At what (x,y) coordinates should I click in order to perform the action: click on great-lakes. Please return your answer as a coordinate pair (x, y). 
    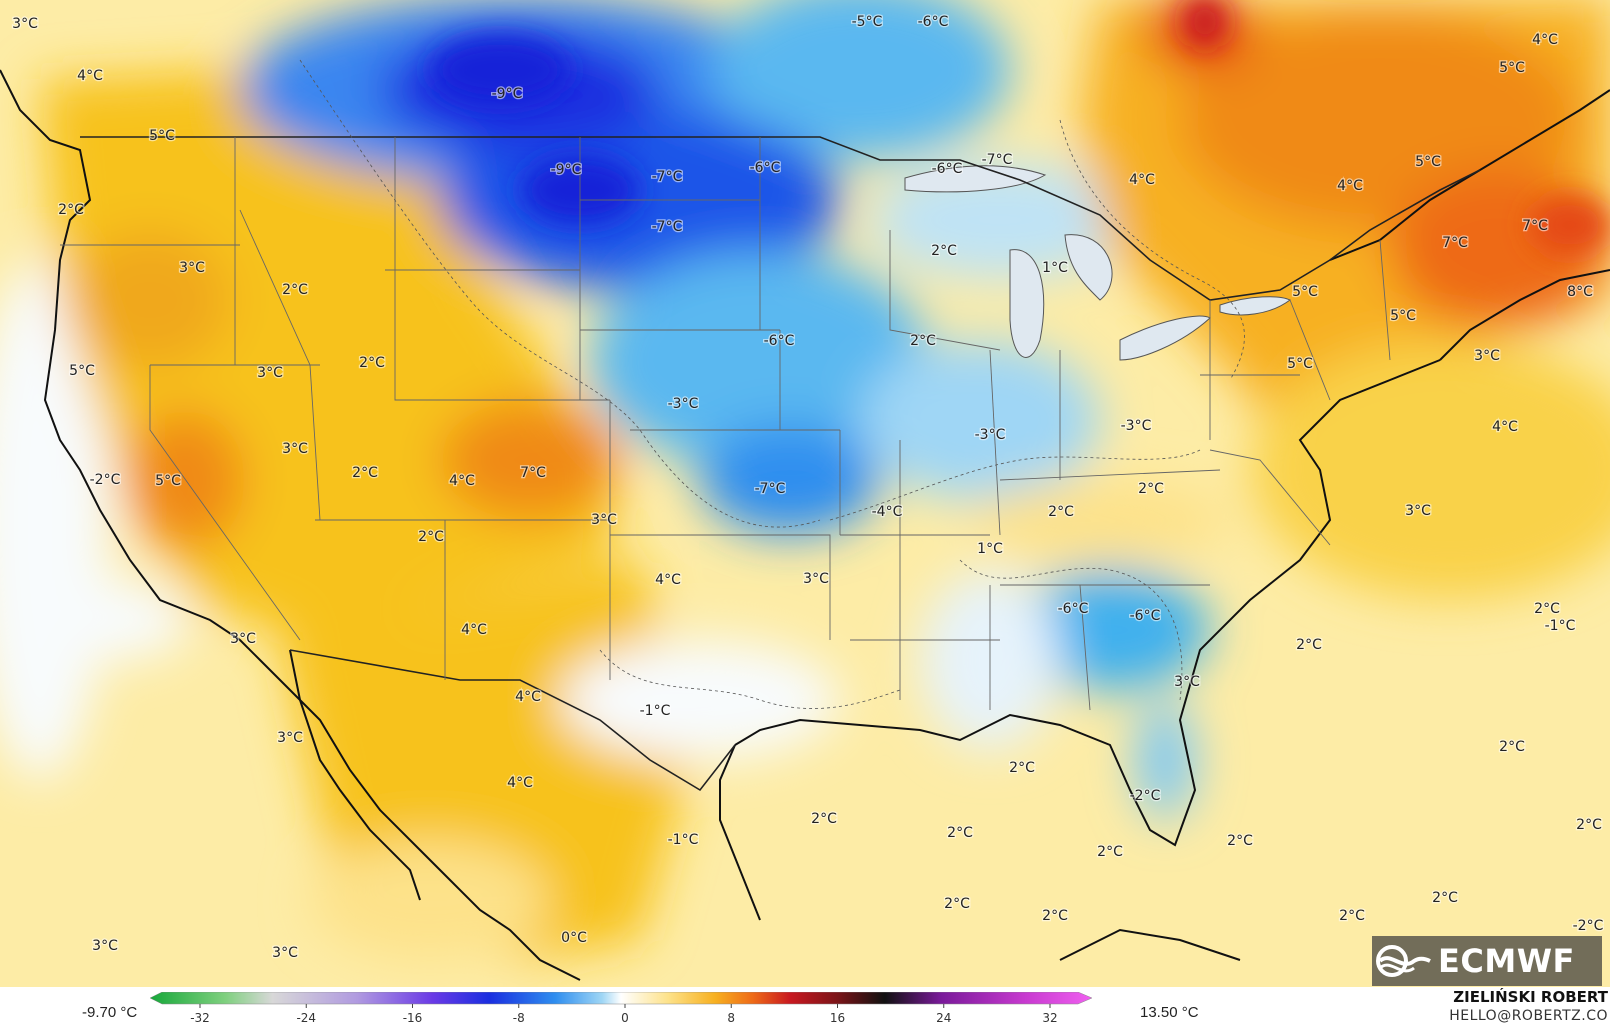
    Looking at the image, I should click on (1097, 263).